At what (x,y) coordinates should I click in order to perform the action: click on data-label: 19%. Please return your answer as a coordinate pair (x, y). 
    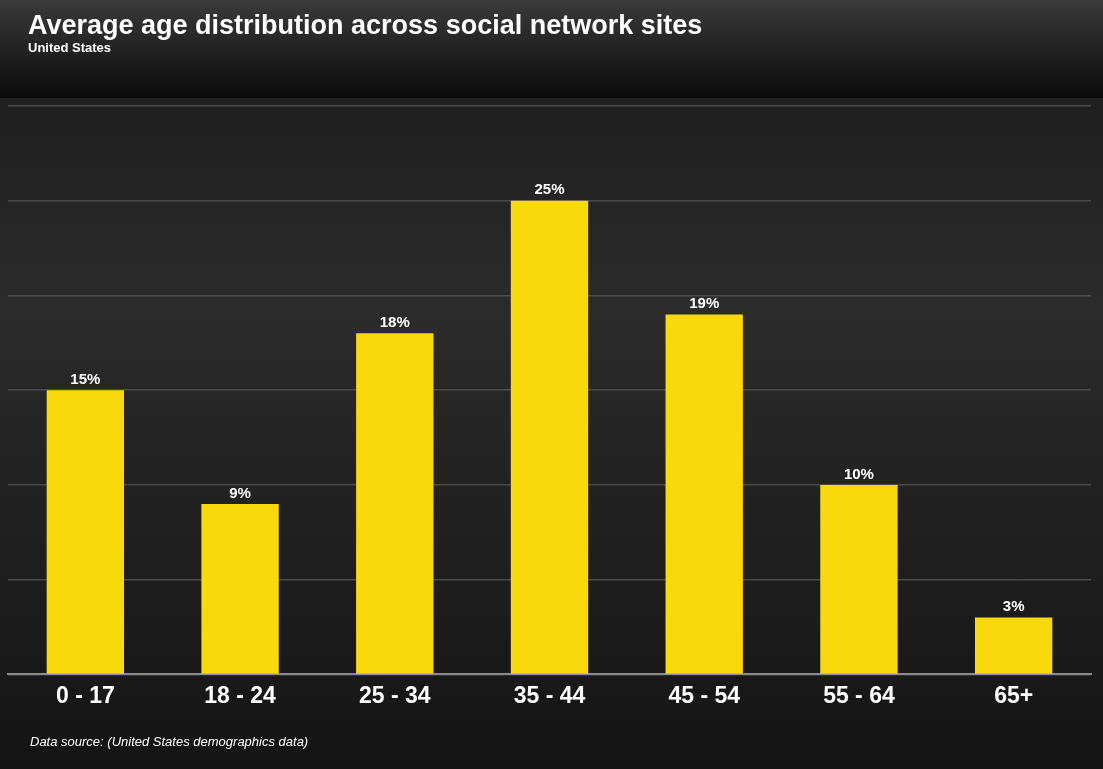
    Looking at the image, I should click on (704, 303).